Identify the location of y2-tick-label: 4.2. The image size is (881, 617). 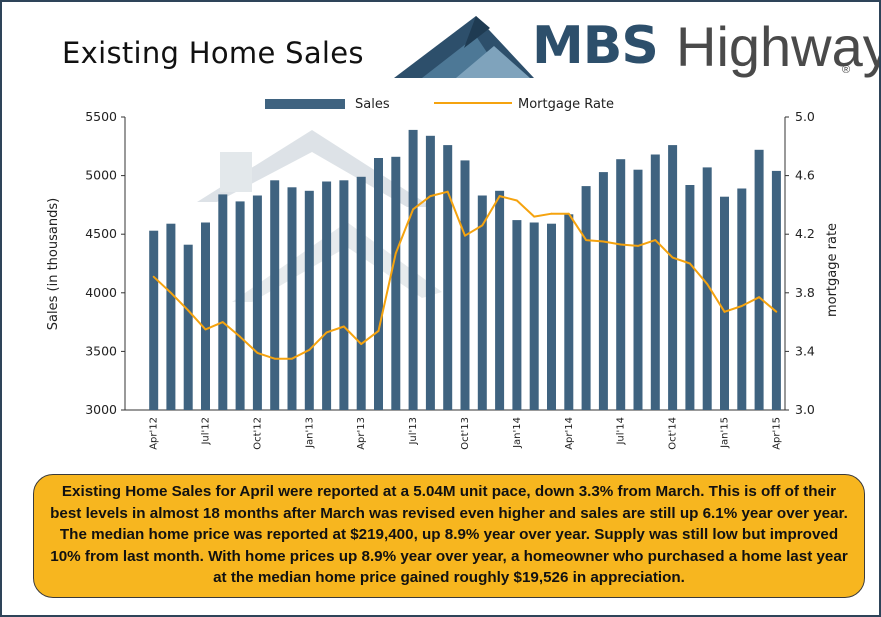
(805, 233).